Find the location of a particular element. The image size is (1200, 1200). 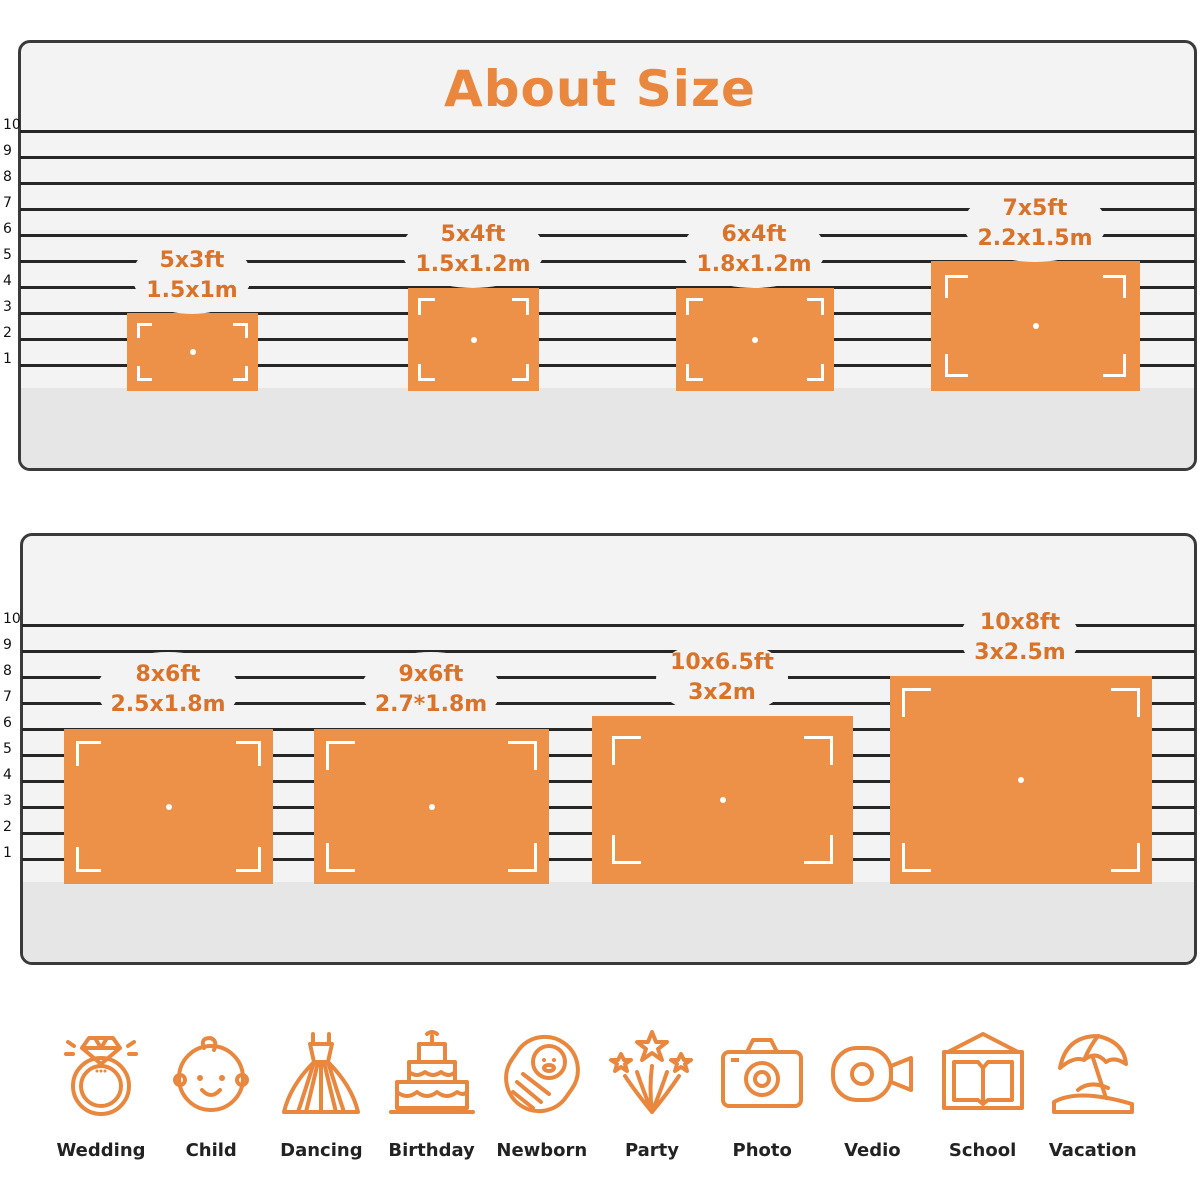

usage-label: Child is located at coordinates (211, 1150).